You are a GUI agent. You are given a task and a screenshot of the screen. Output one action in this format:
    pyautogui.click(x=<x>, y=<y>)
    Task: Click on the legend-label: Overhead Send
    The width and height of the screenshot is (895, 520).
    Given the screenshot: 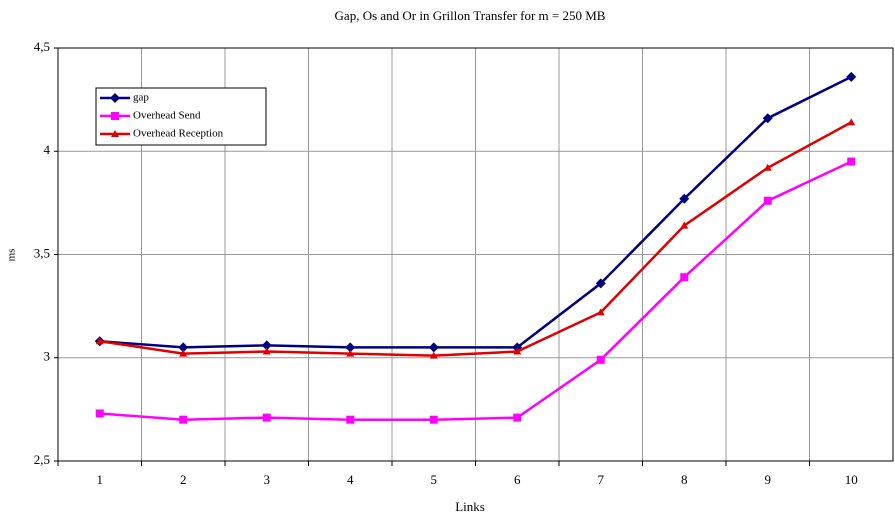 What is the action you would take?
    pyautogui.click(x=167, y=116)
    